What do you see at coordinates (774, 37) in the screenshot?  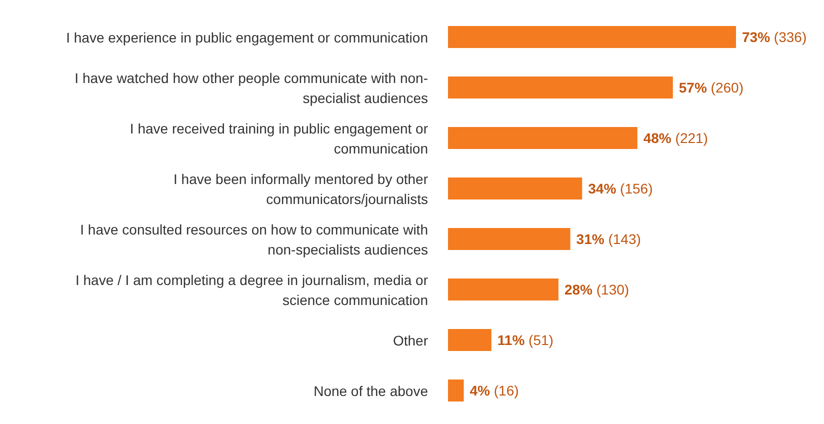 I see `data-label: 73% (336)` at bounding box center [774, 37].